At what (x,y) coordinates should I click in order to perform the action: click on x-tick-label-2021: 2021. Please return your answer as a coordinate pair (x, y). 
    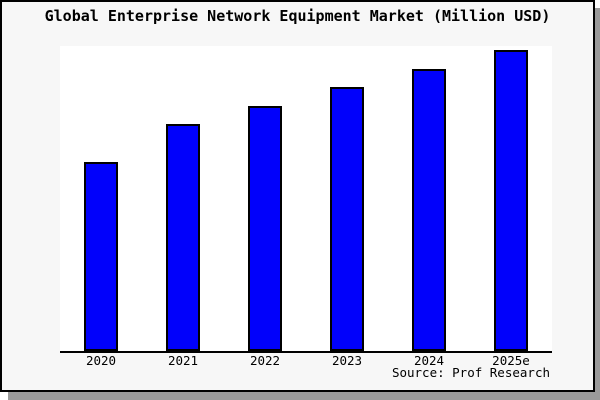
    Looking at the image, I should click on (183, 360).